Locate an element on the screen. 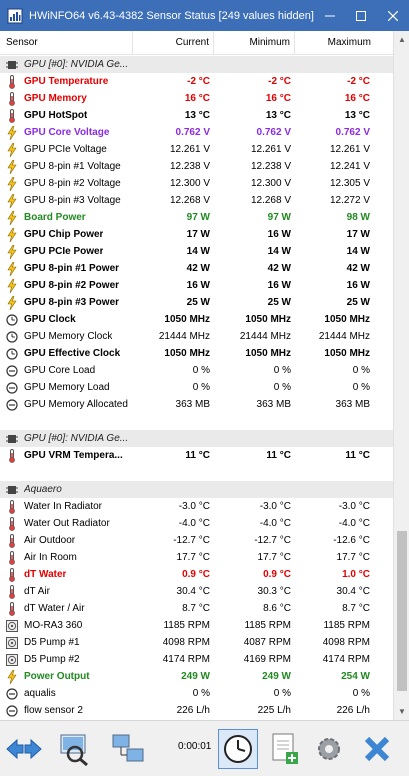 Image resolution: width=409 pixels, height=776 pixels. maximum-value: 30.4 °C is located at coordinates (353, 591).